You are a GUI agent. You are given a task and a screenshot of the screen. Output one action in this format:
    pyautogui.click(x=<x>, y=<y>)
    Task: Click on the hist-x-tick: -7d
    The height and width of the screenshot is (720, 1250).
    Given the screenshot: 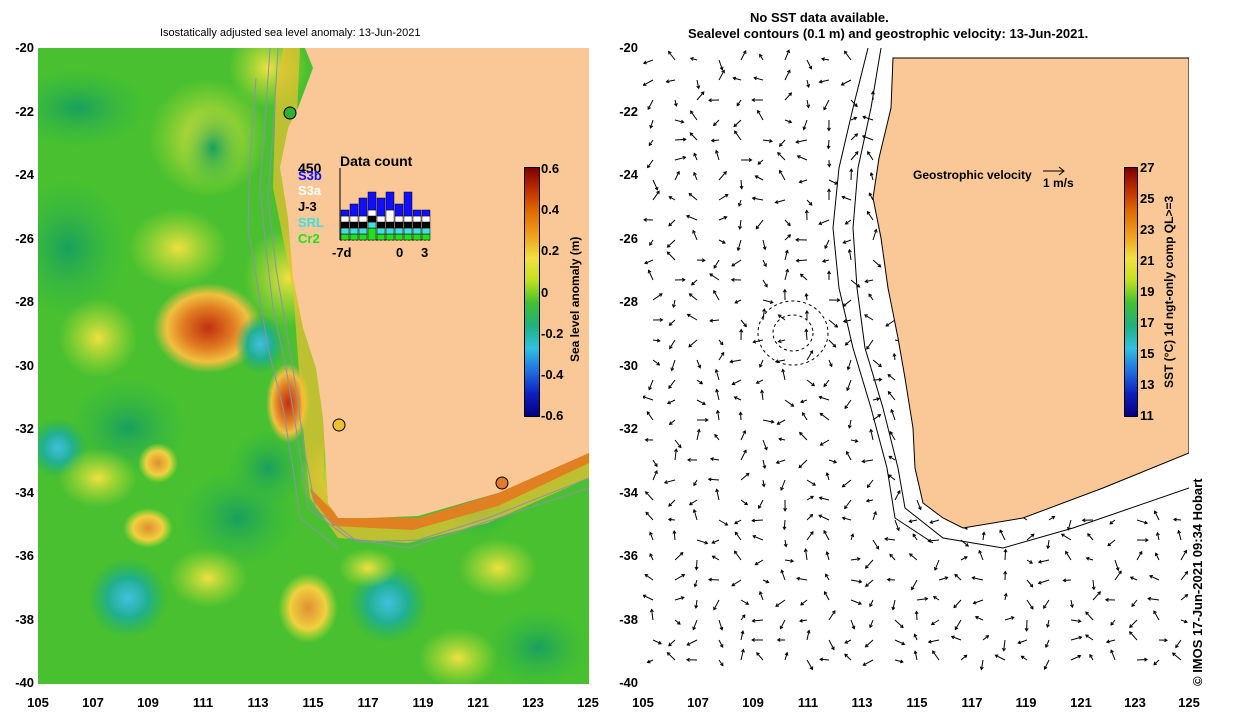 What is the action you would take?
    pyautogui.click(x=342, y=252)
    